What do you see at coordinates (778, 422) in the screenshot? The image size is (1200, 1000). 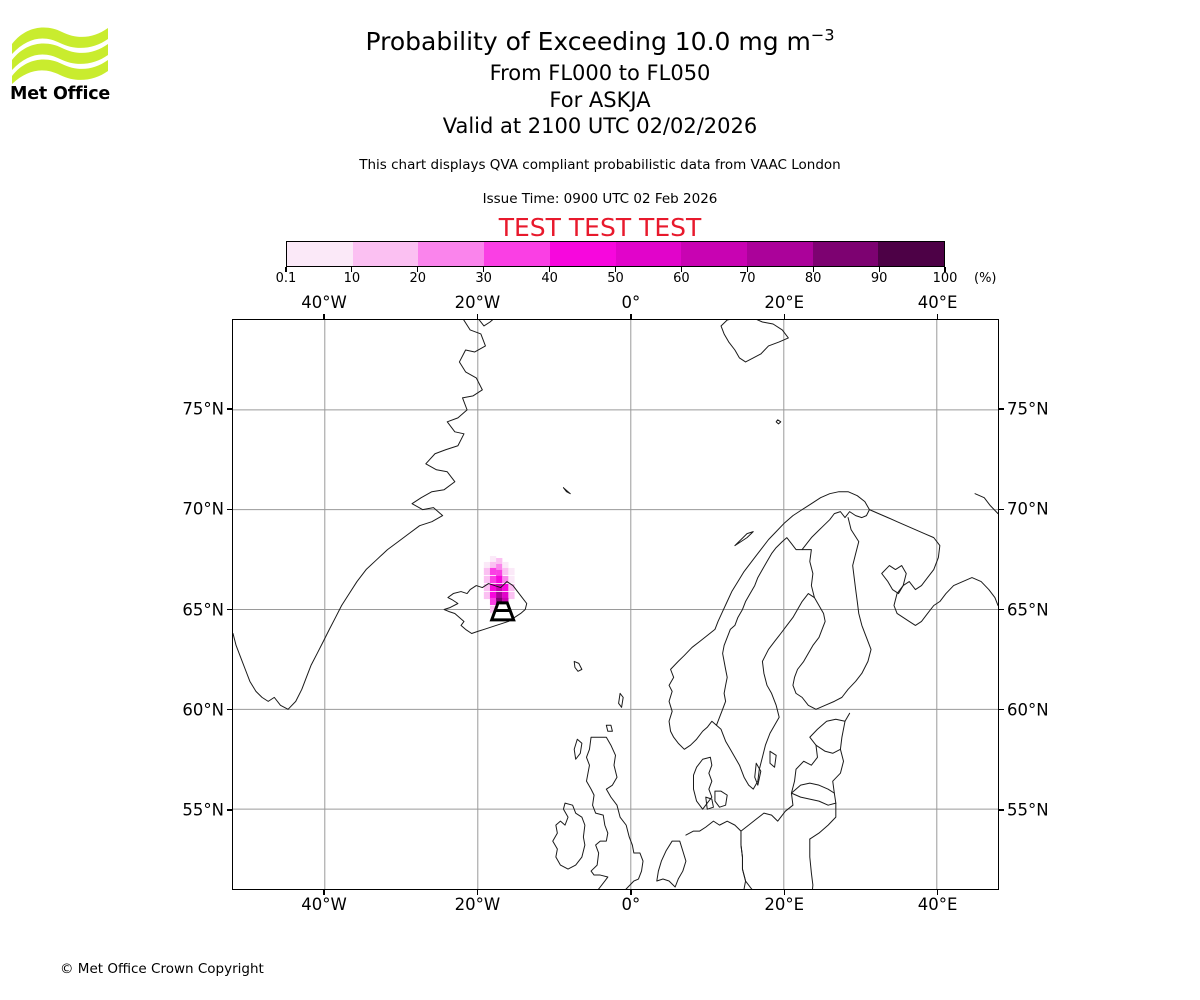 I see `coastline-svalbard-bear` at bounding box center [778, 422].